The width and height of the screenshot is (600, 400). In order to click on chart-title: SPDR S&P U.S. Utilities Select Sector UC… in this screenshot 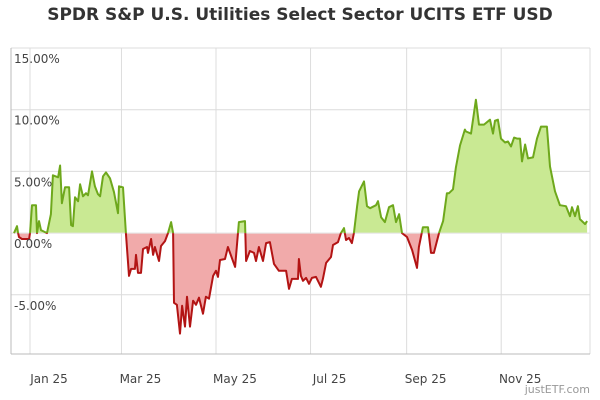, I will do `click(300, 15)`.